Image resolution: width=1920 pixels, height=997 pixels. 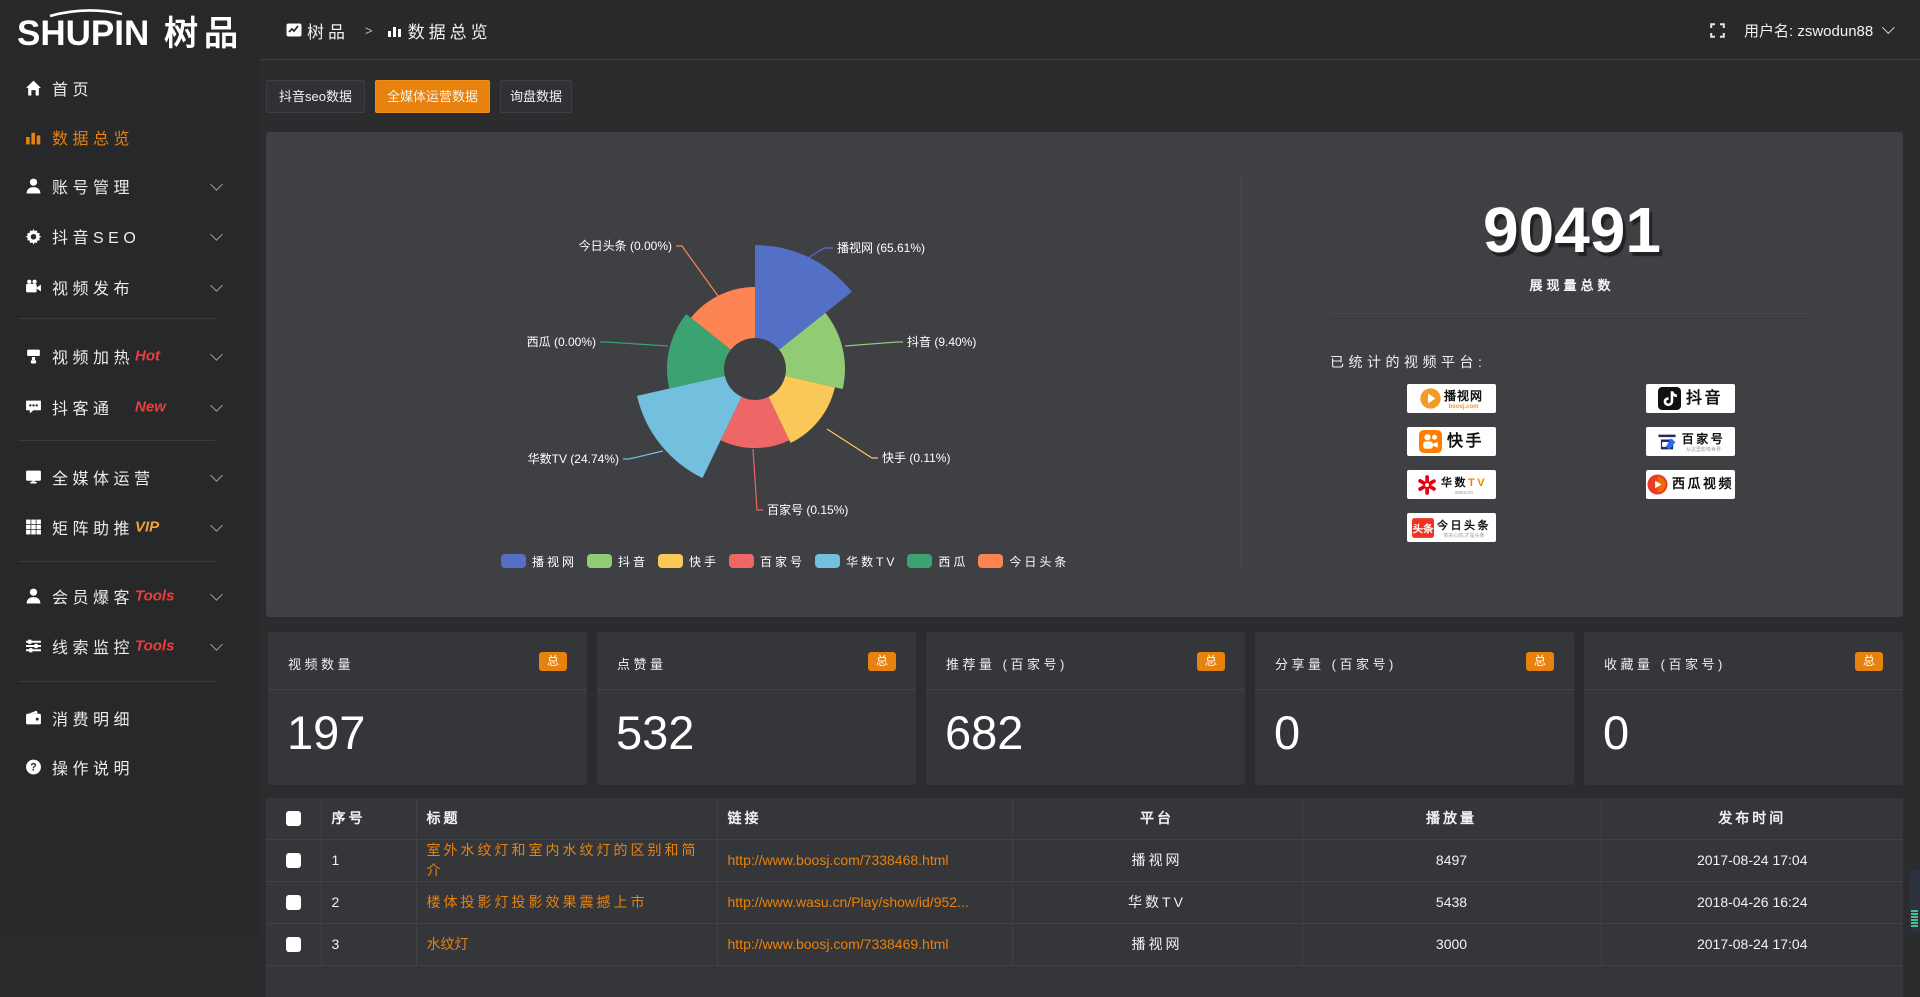 What do you see at coordinates (916, 458) in the screenshot?
I see `svg-text: 快手 (0.11%)` at bounding box center [916, 458].